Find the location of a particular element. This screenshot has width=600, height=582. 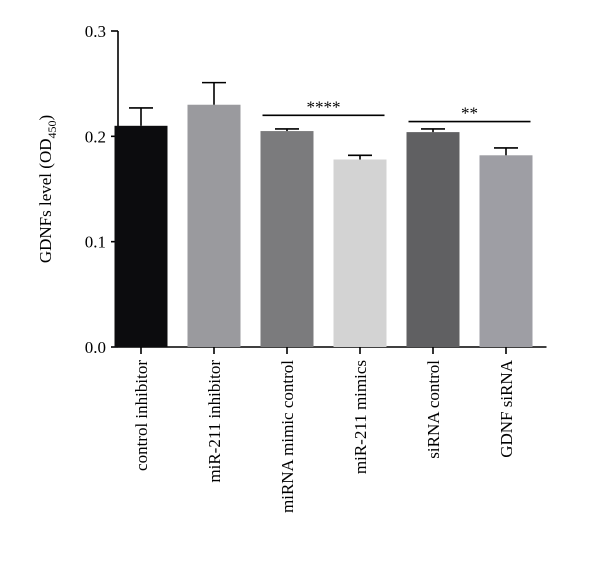

x-category-label: siRNA control is located at coordinates (433, 409).